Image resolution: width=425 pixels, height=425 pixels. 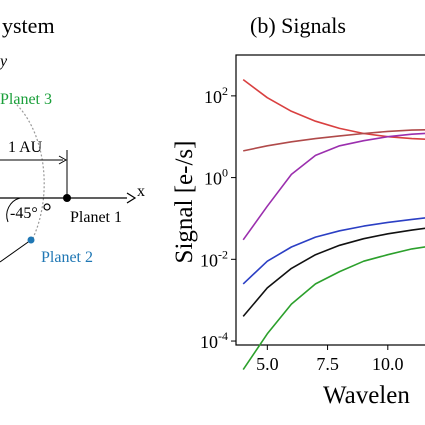 What do you see at coordinates (214, 340) in the screenshot?
I see `y-tick-label-4: 10⁻⁴` at bounding box center [214, 340].